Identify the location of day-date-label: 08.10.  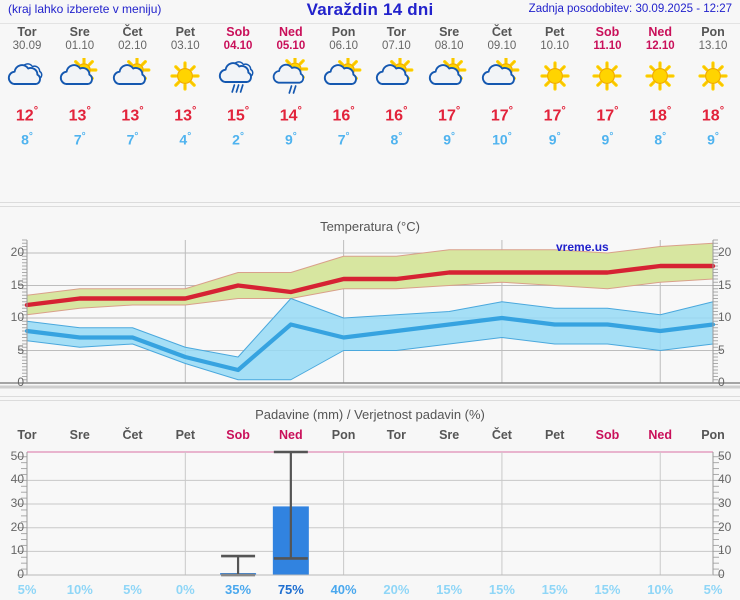
(449, 46).